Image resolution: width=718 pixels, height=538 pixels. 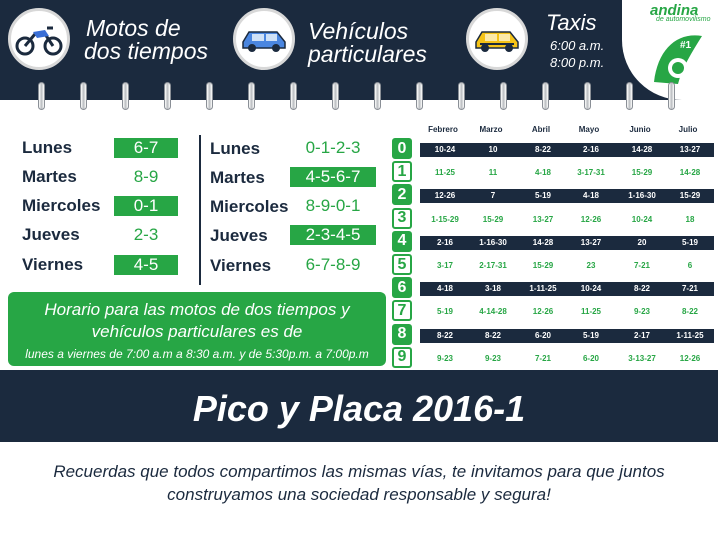 I want to click on vehiculos-day-label: Lunes, so click(x=235, y=148).